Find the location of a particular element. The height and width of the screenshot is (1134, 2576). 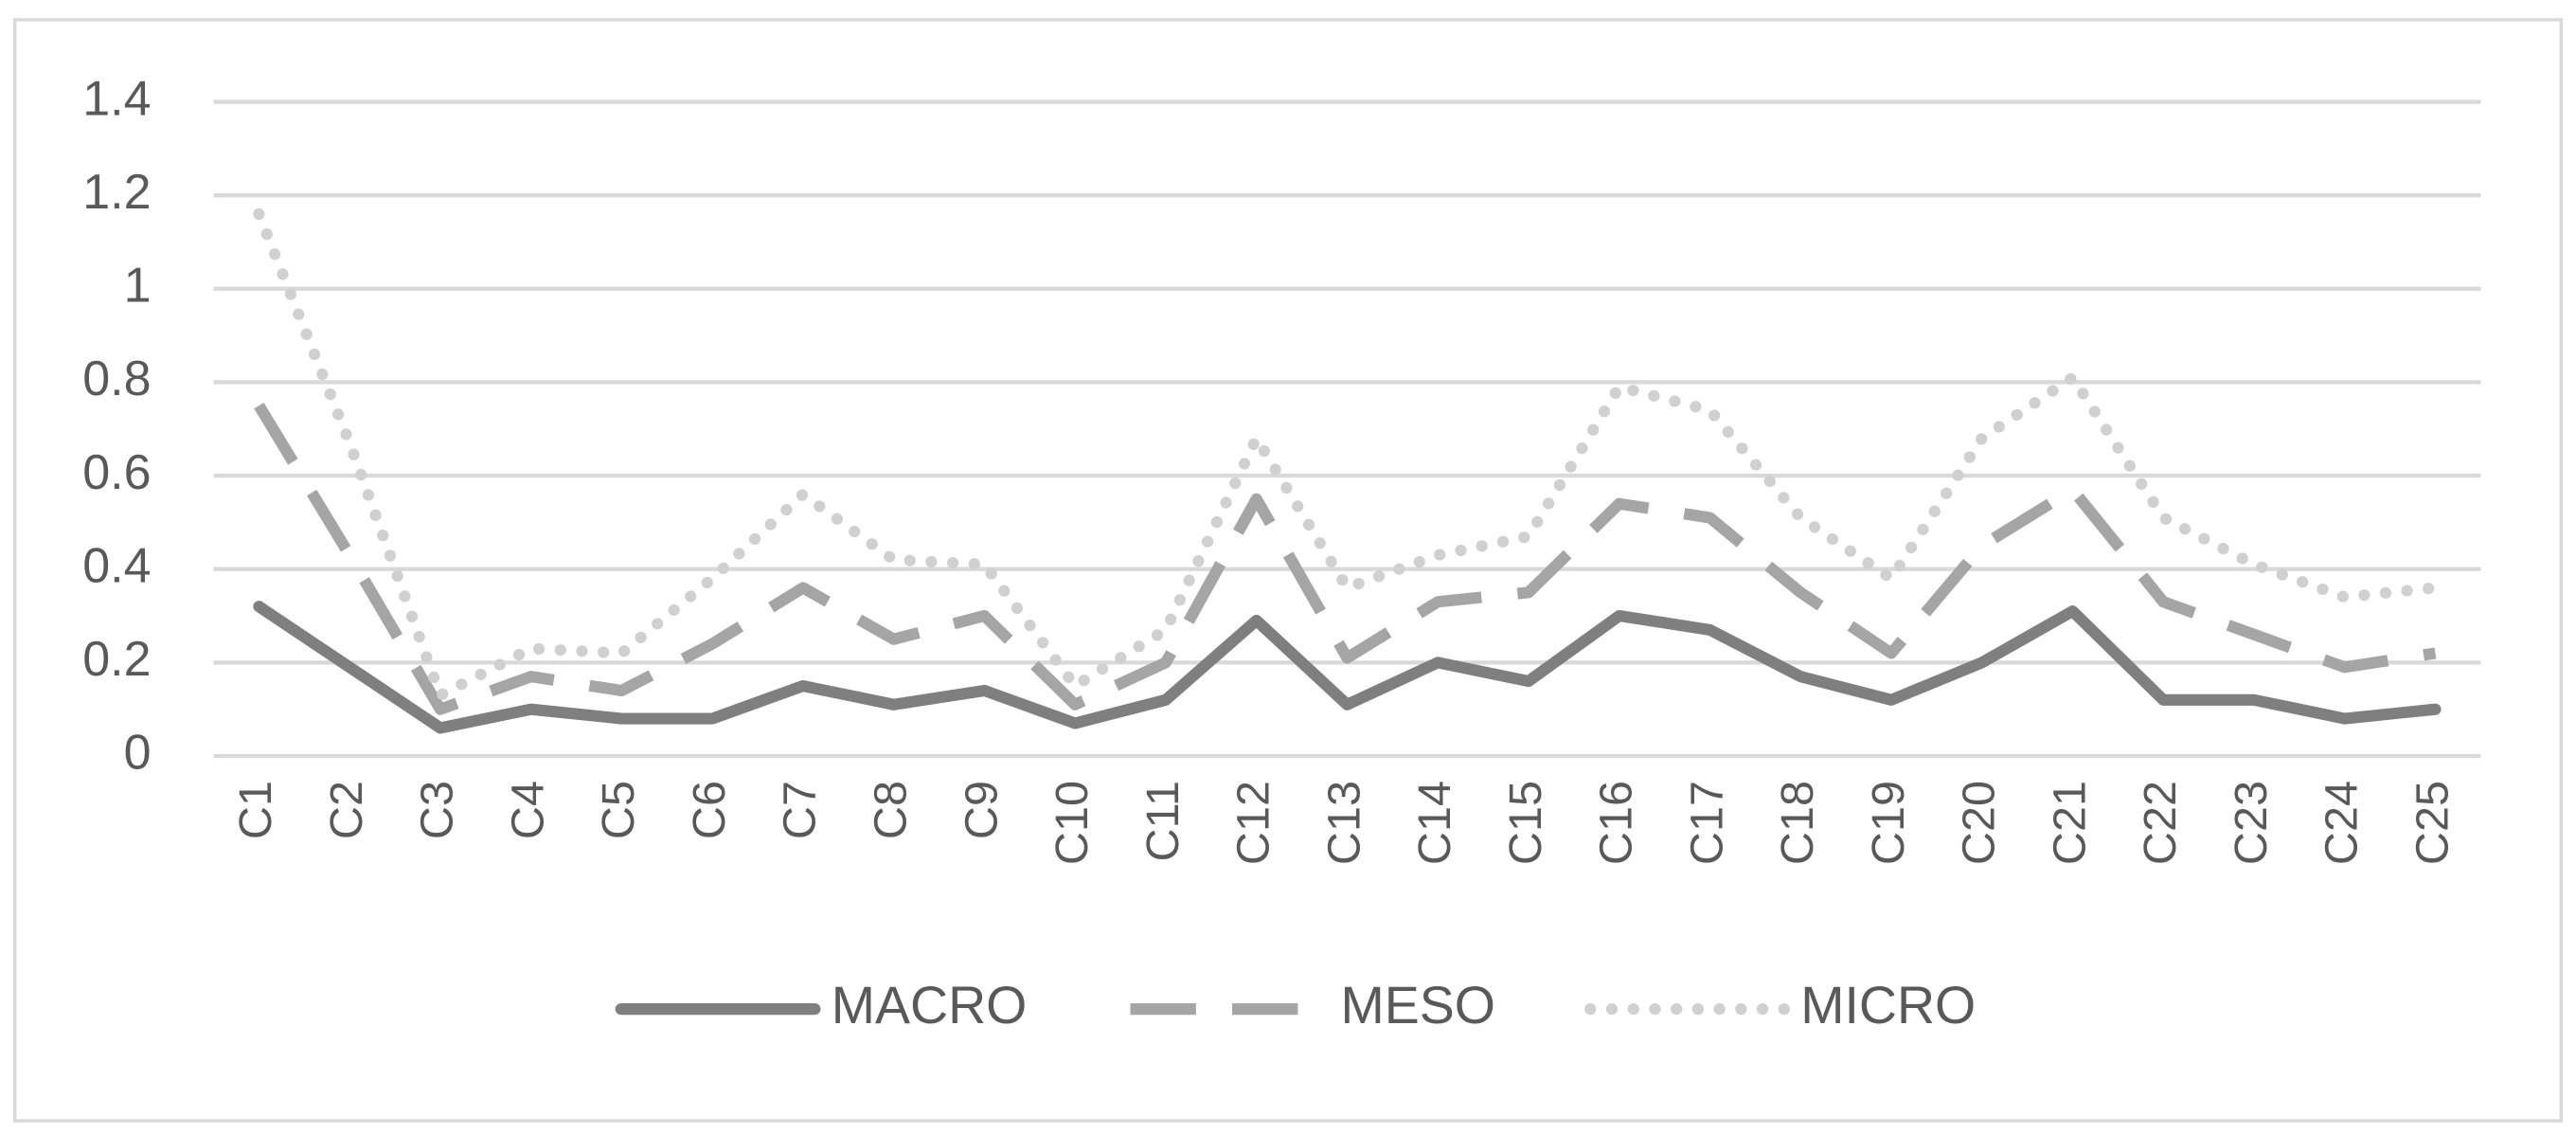

x-tick-label: C7 is located at coordinates (800, 810).